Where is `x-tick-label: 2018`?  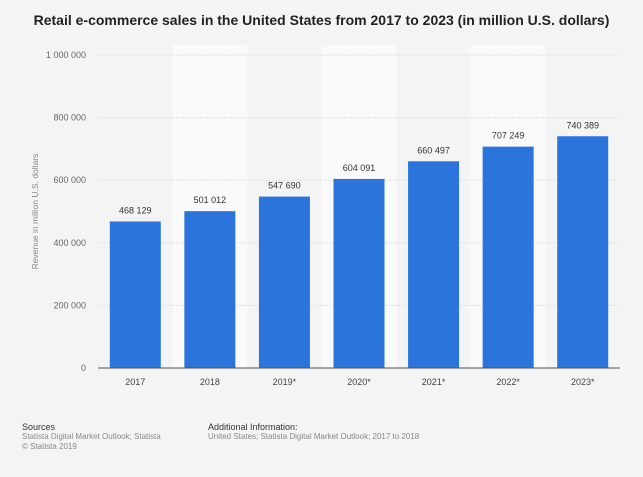
x-tick-label: 2018 is located at coordinates (210, 382).